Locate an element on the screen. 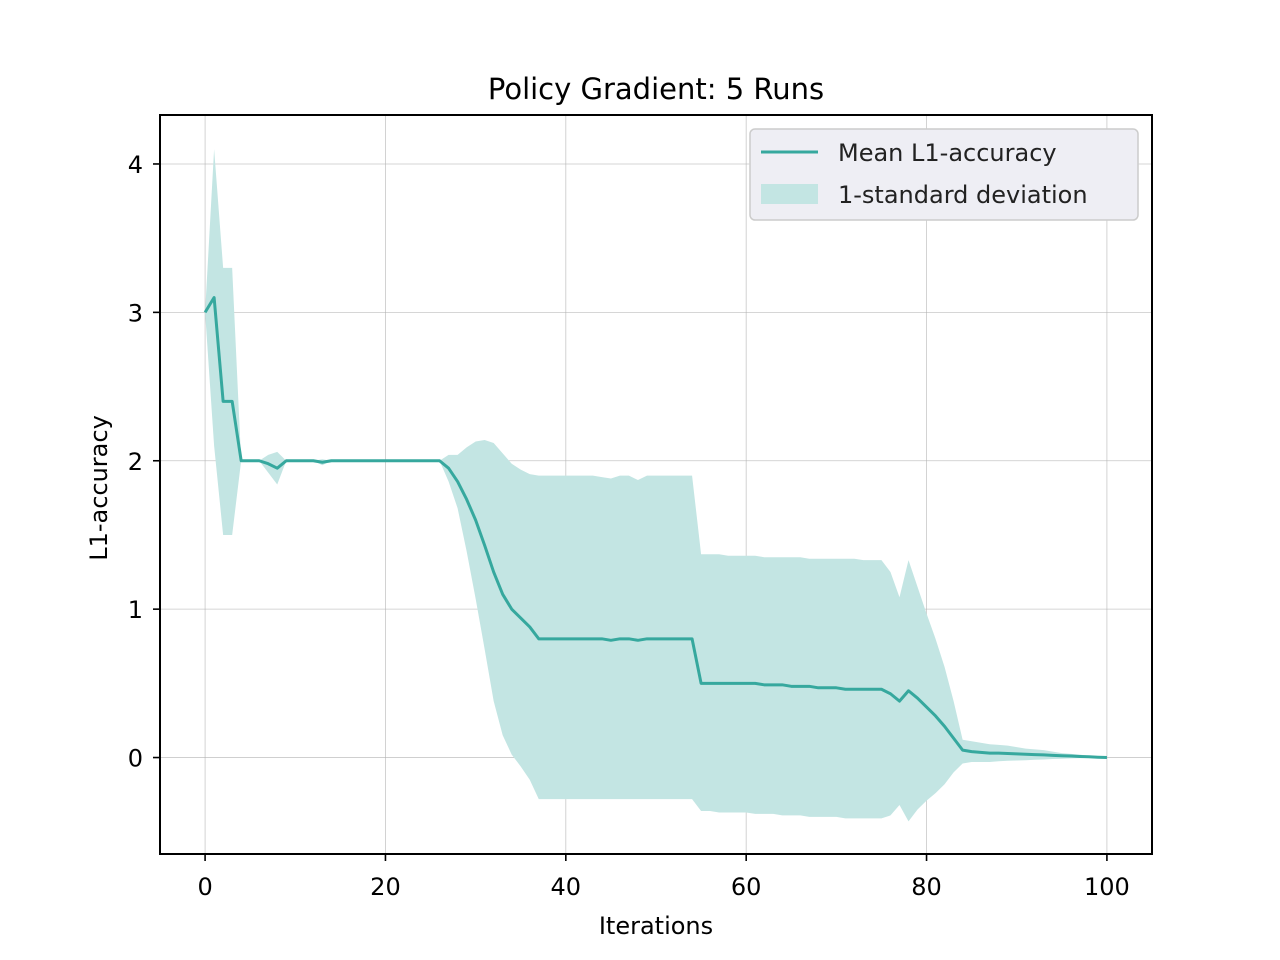 This screenshot has height=960, width=1280. y-tick-label: 1 is located at coordinates (135, 610).